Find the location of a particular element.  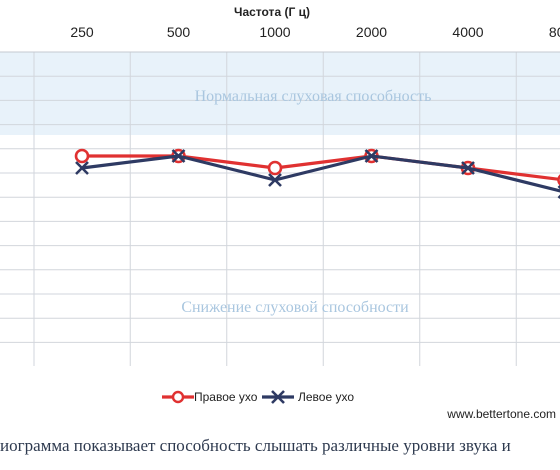

x-tick-label: 1000 is located at coordinates (274, 32).